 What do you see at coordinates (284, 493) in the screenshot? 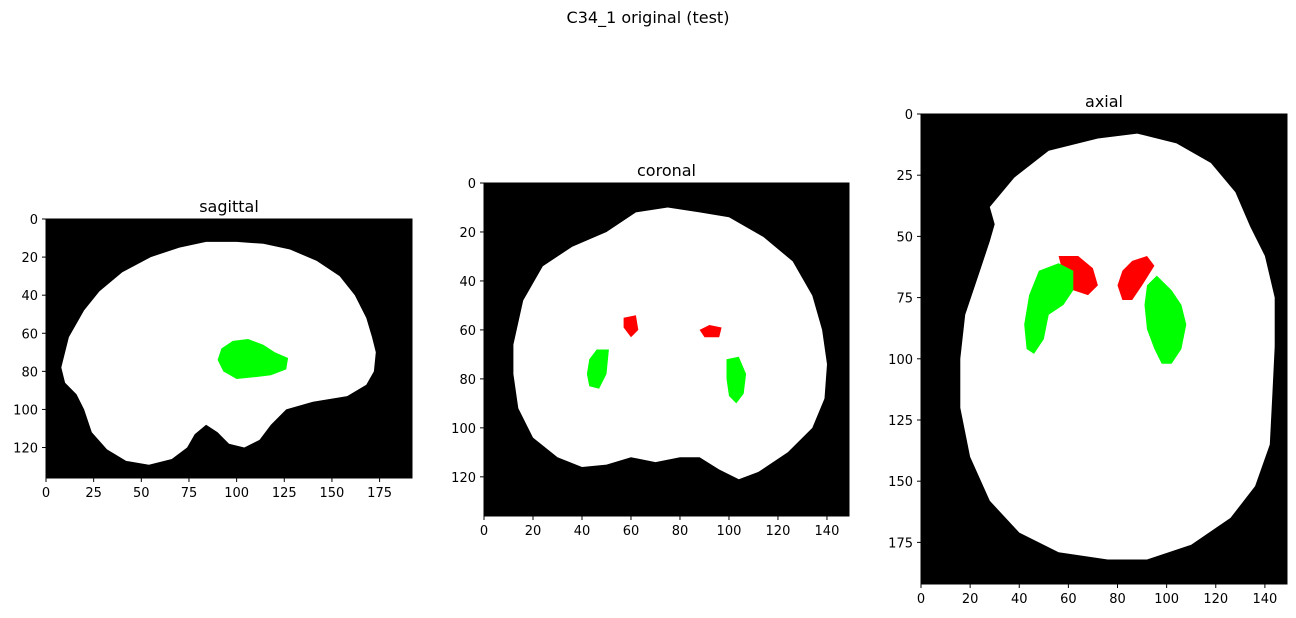
I see `x-tick-label: 125` at bounding box center [284, 493].